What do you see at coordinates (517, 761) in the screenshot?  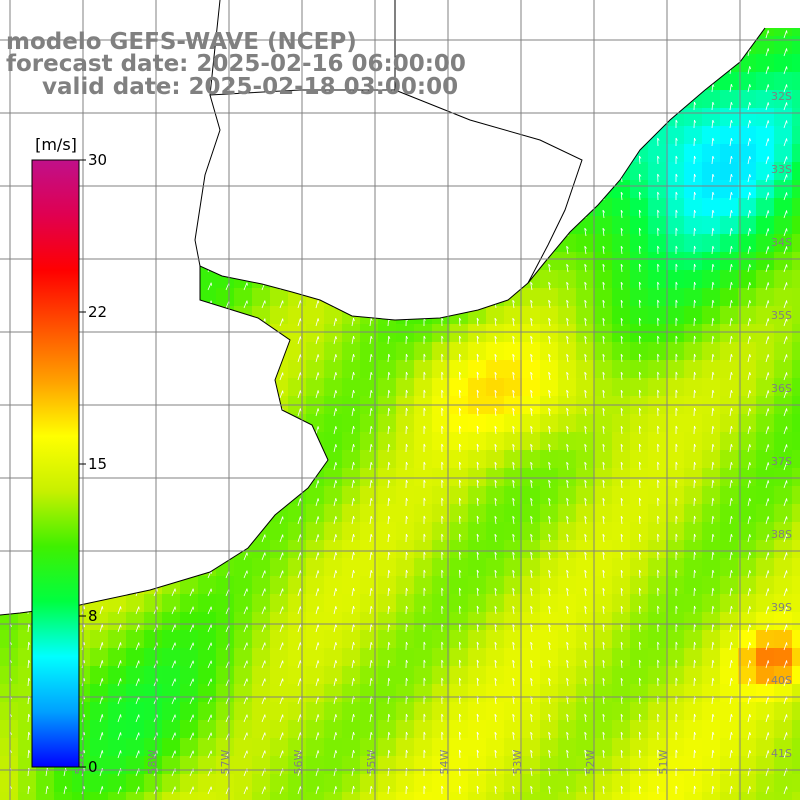 I see `lon-label: 53W` at bounding box center [517, 761].